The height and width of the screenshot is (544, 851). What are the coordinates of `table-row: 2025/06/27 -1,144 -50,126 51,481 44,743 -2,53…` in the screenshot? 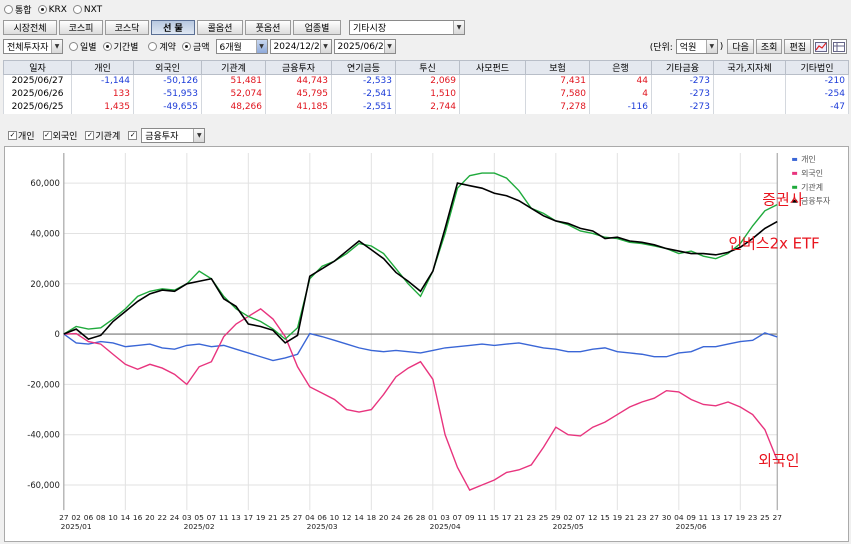 It's located at (426, 81).